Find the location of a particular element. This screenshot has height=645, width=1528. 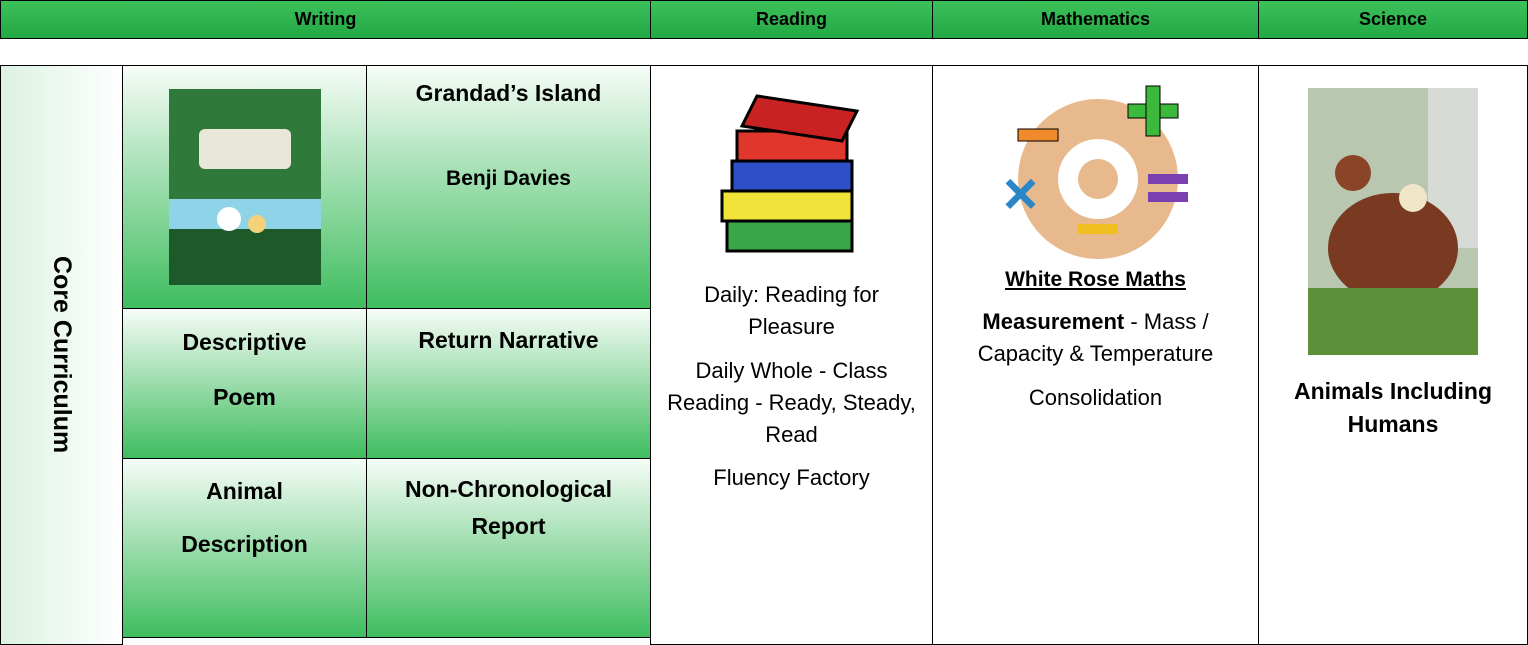

maths-topic-detail: - Mass / Capacity & Temperature is located at coordinates (1095, 337).